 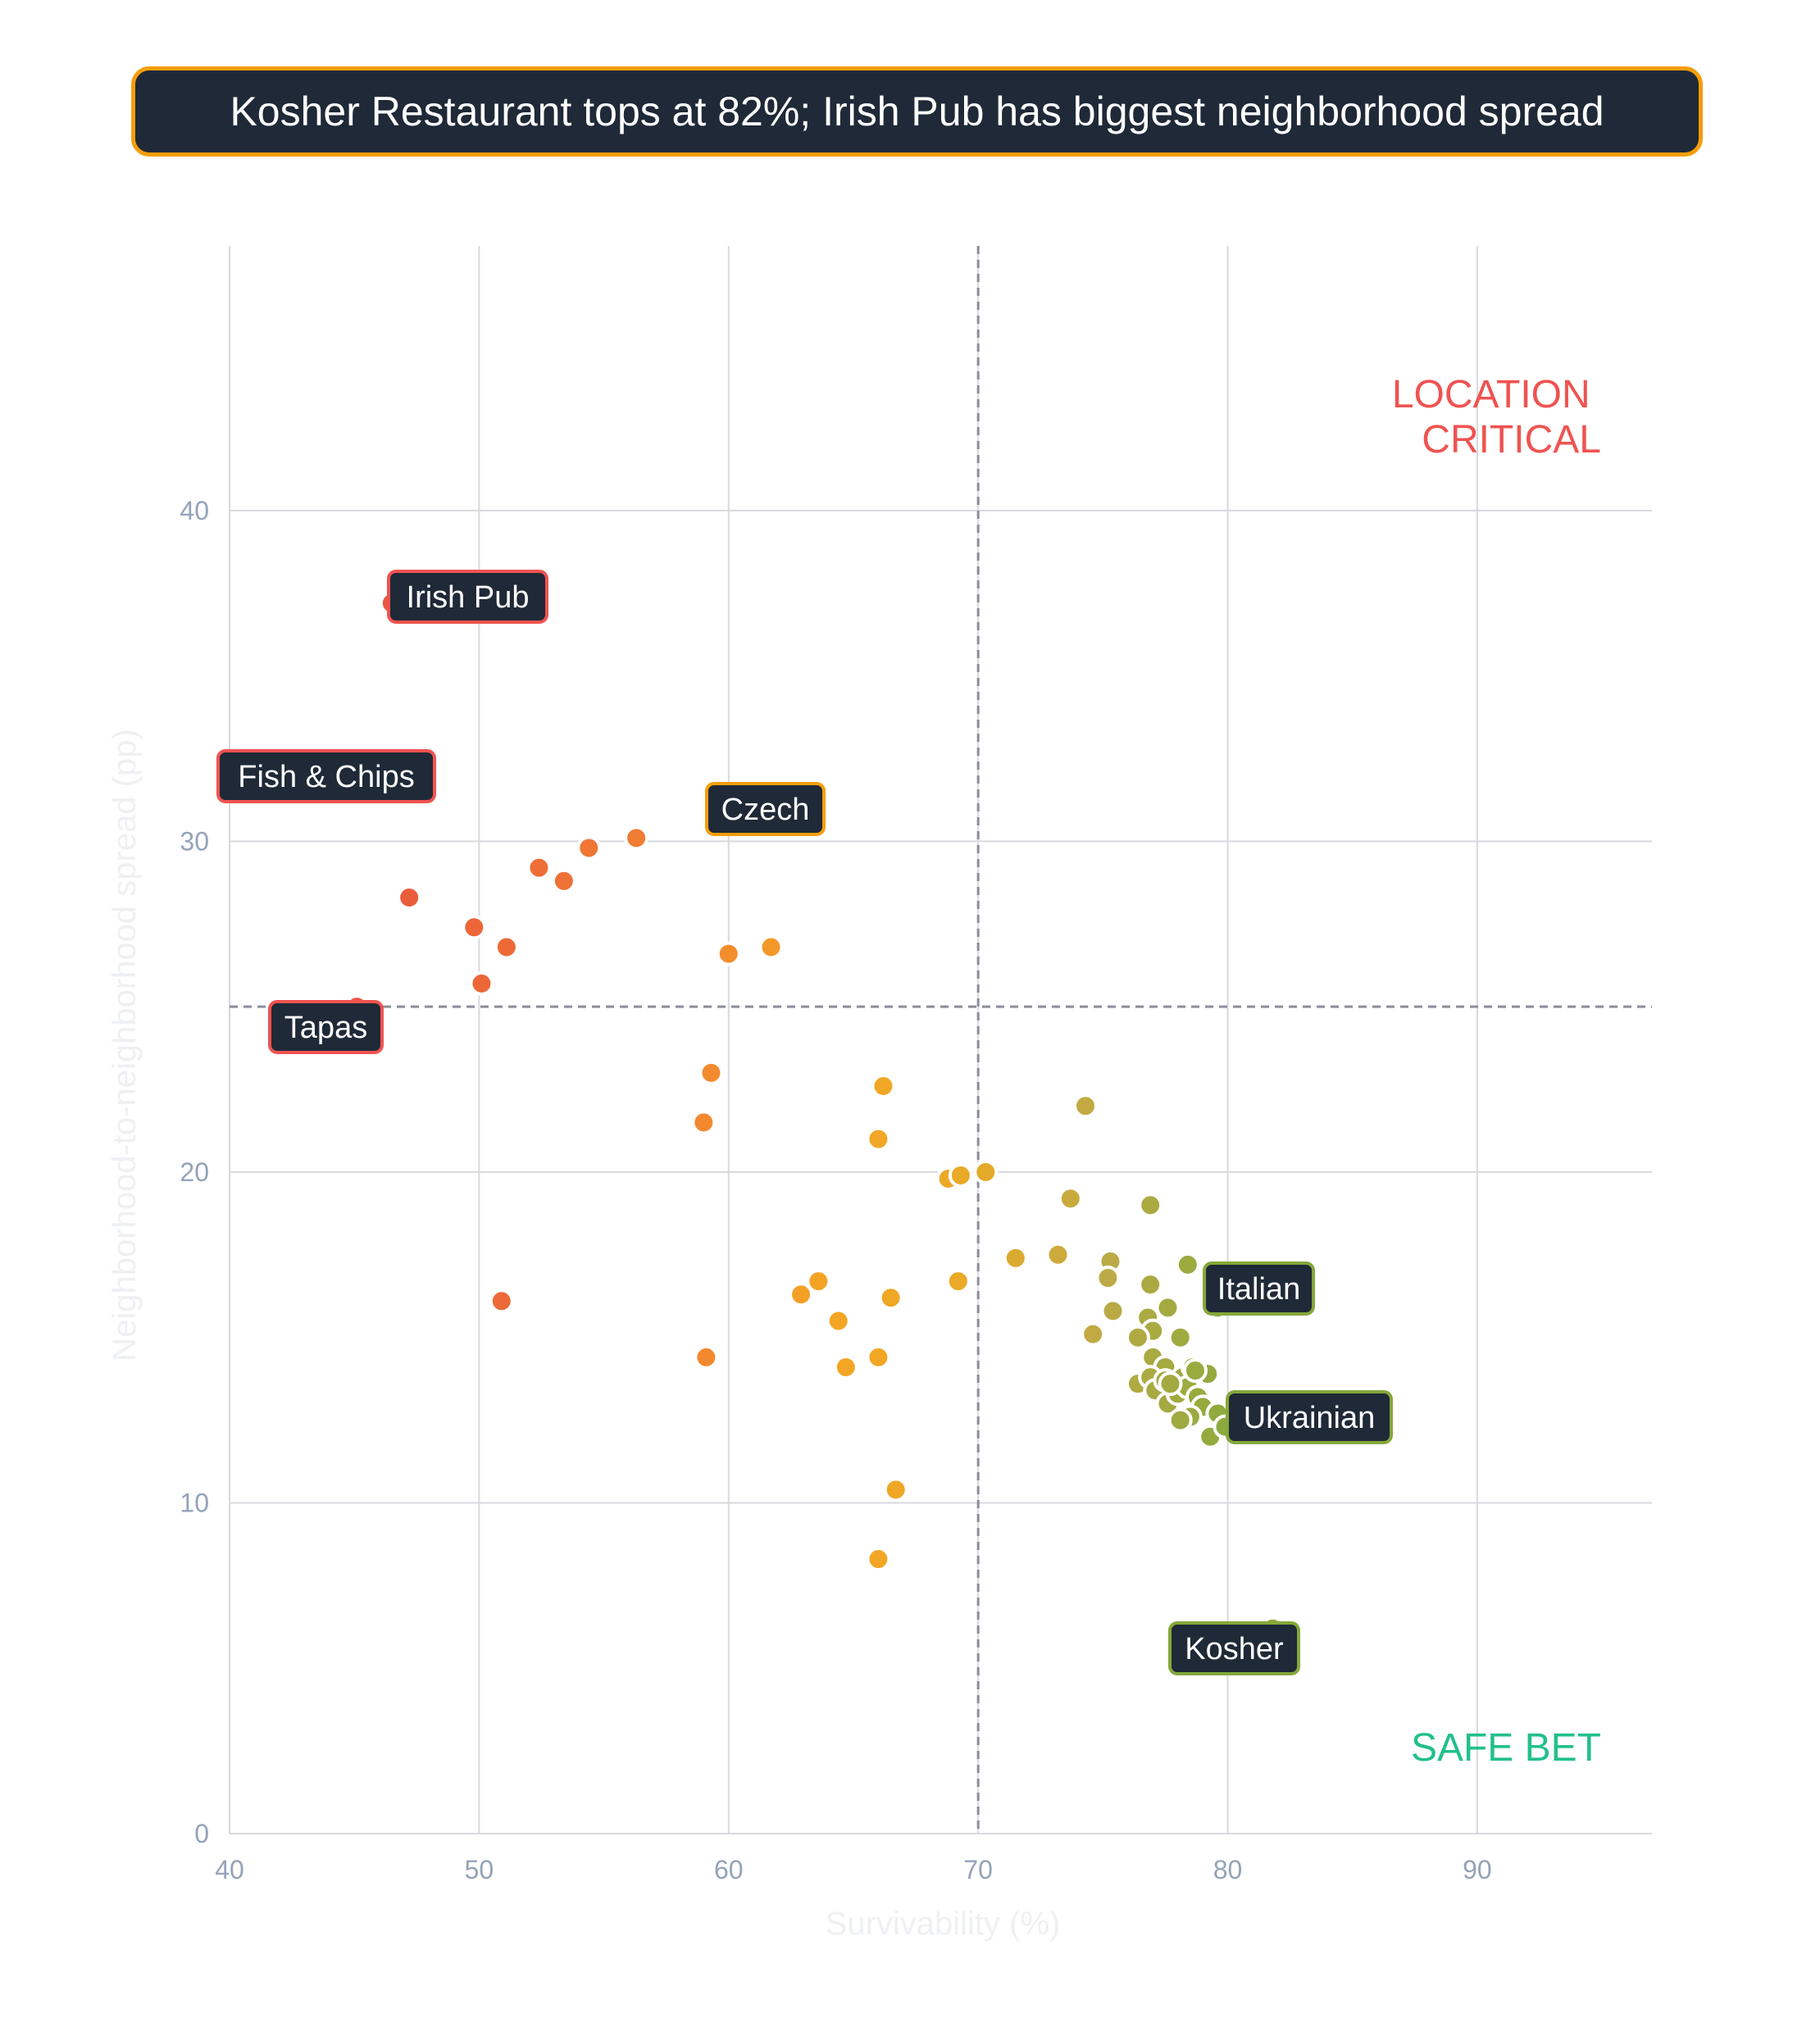 I want to click on annotation-label: Tapas, so click(x=325, y=1028).